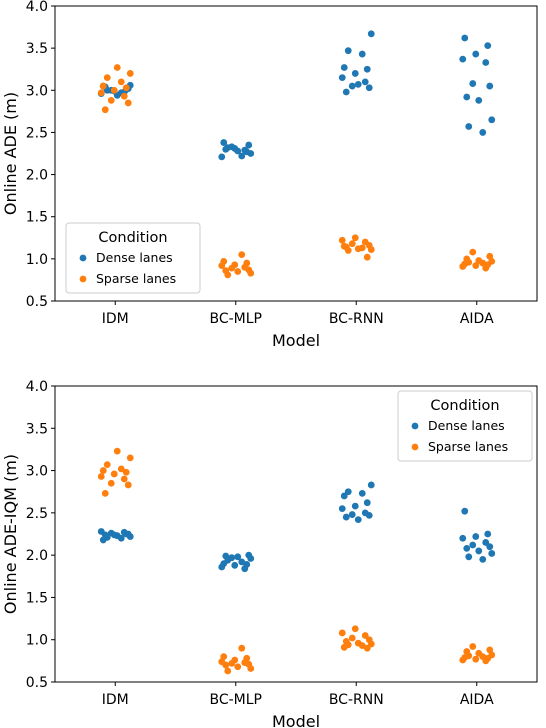  What do you see at coordinates (37, 91) in the screenshot?
I see `y-tick-label: 3.0` at bounding box center [37, 91].